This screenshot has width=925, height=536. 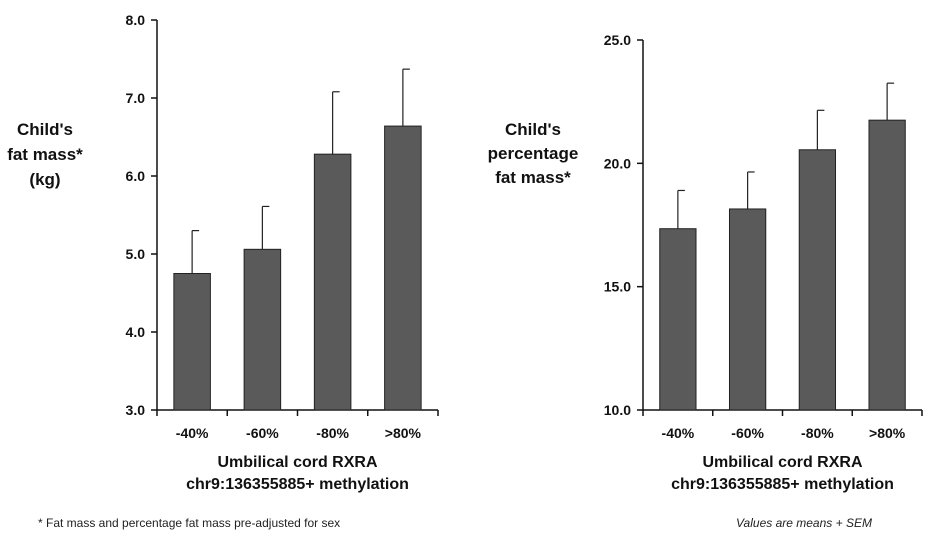 I want to click on y-tick-label: 25.0, so click(x=617, y=40).